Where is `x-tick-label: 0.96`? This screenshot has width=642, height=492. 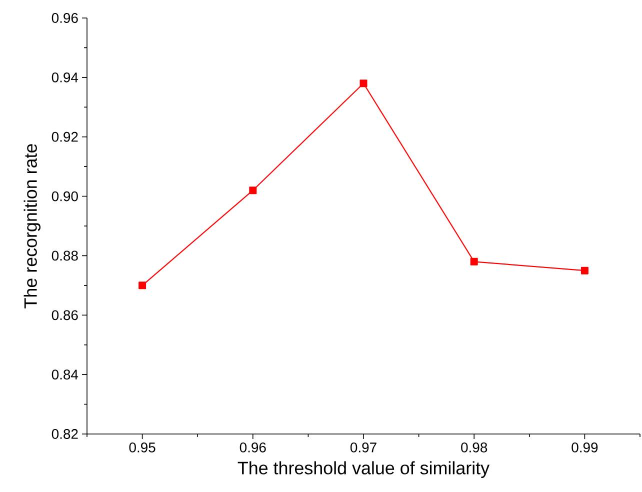 x-tick-label: 0.96 is located at coordinates (253, 447).